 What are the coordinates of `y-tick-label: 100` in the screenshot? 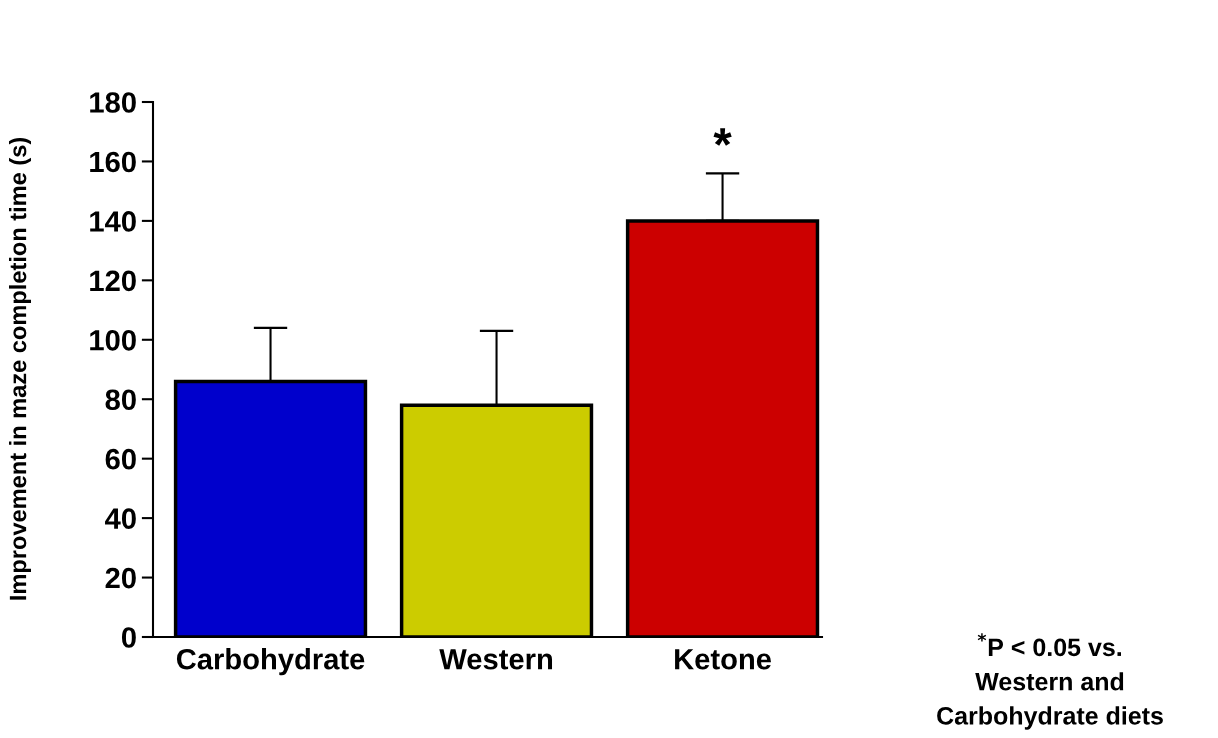 It's located at (113, 340).